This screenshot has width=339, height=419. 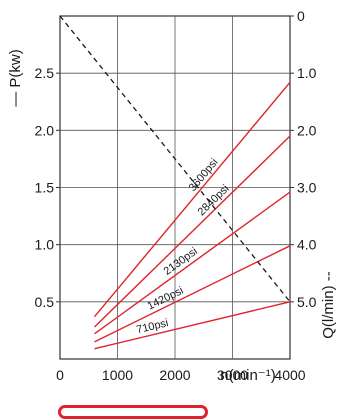 I want to click on y-right-tick-label: 2.0, so click(x=307, y=130).